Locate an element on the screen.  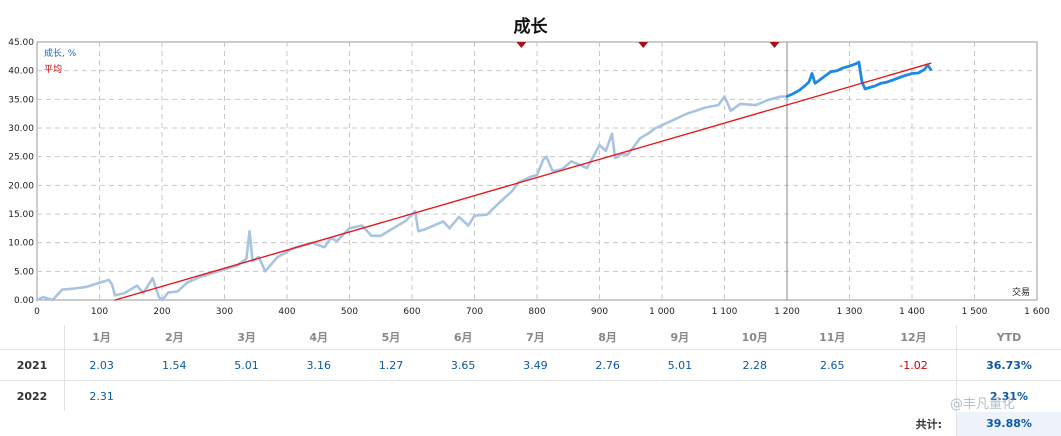
x-tick-label: 400 is located at coordinates (286, 312).